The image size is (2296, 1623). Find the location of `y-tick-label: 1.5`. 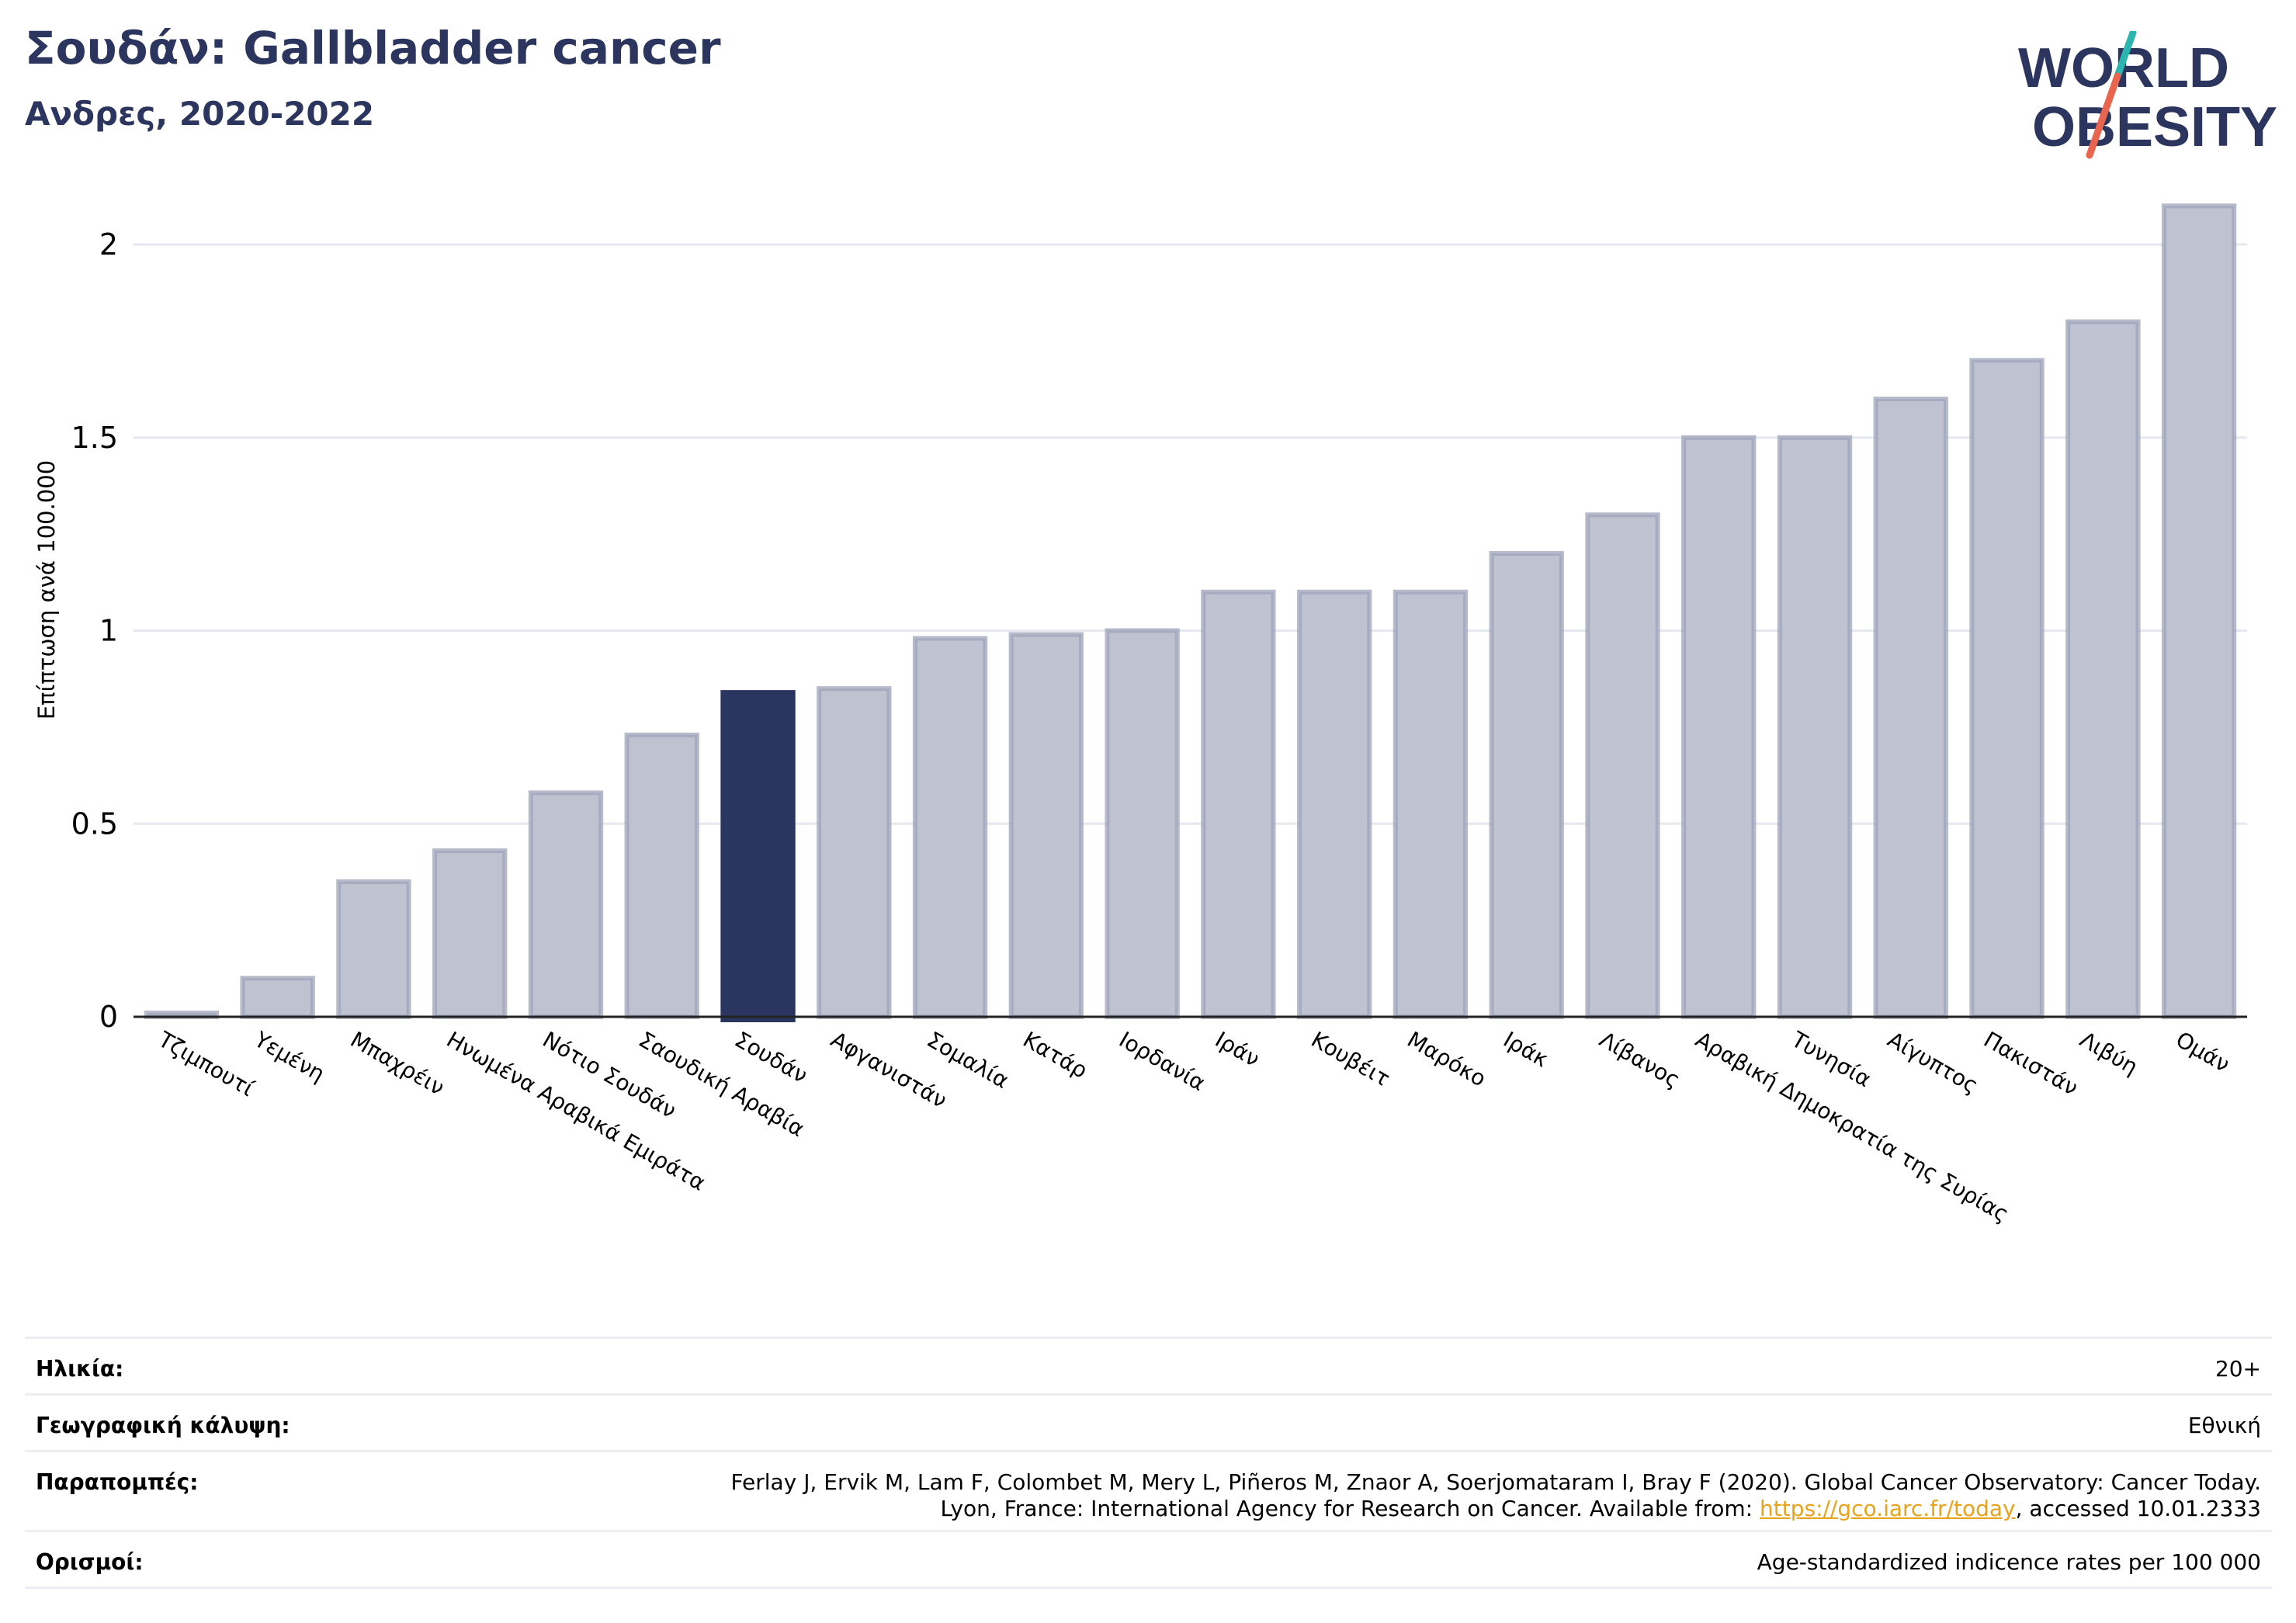

y-tick-label: 1.5 is located at coordinates (94, 438).